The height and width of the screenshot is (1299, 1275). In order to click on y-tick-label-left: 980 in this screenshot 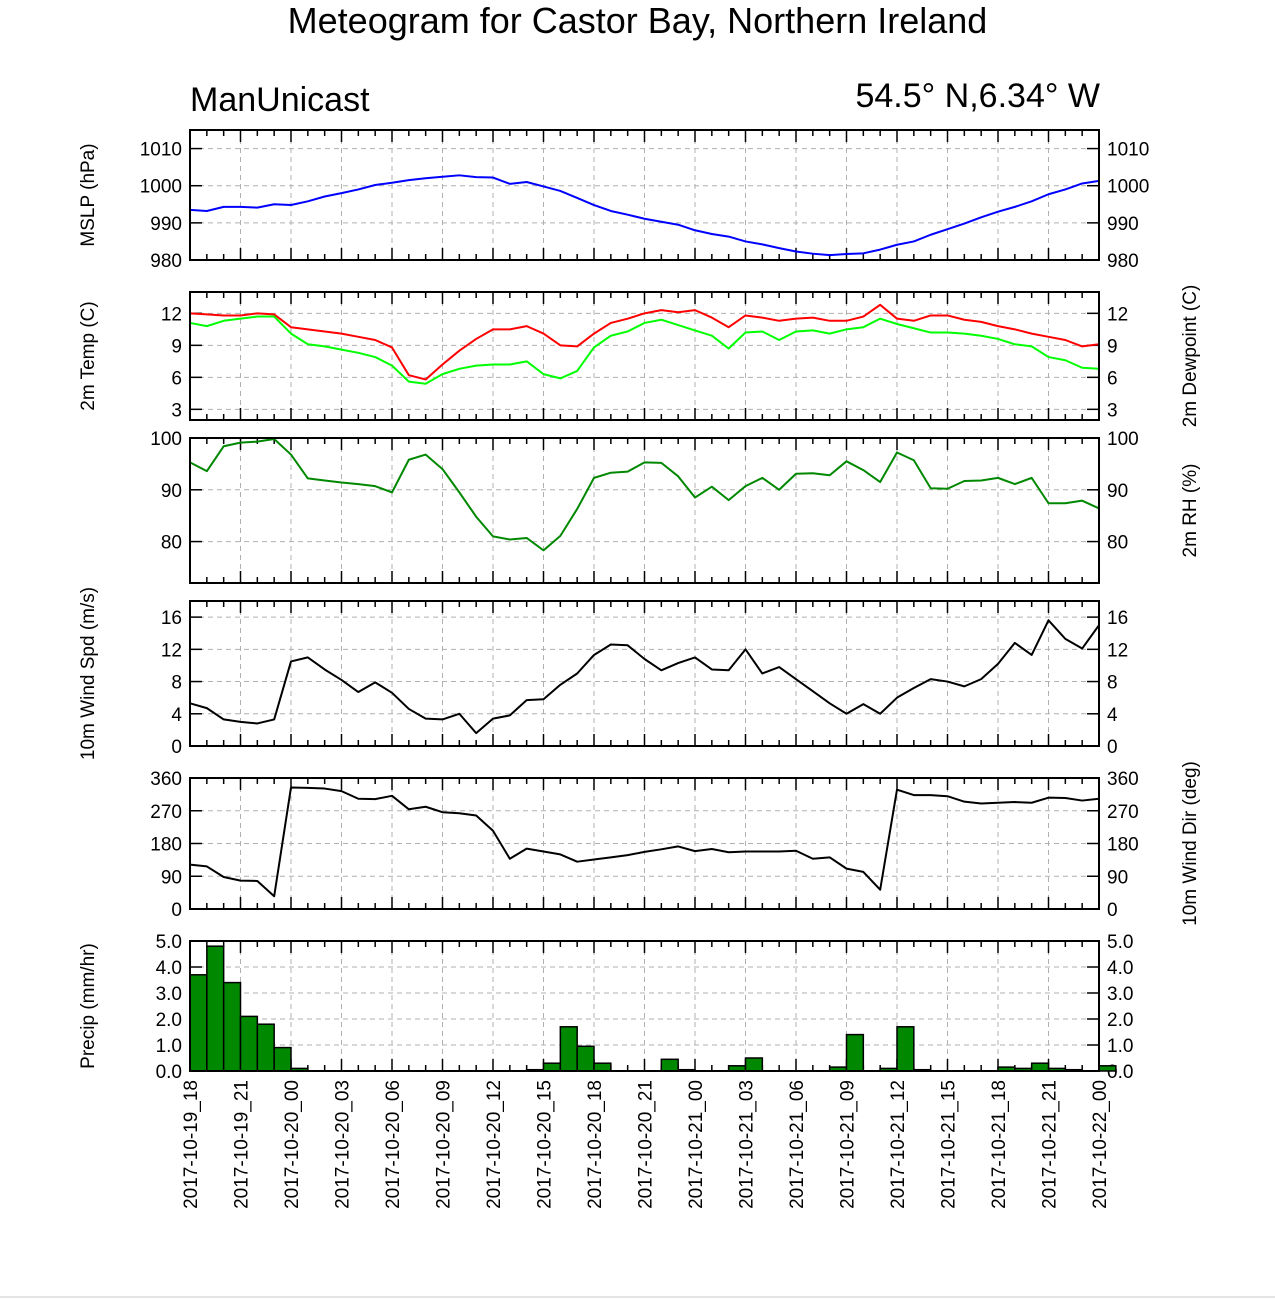, I will do `click(166, 261)`.